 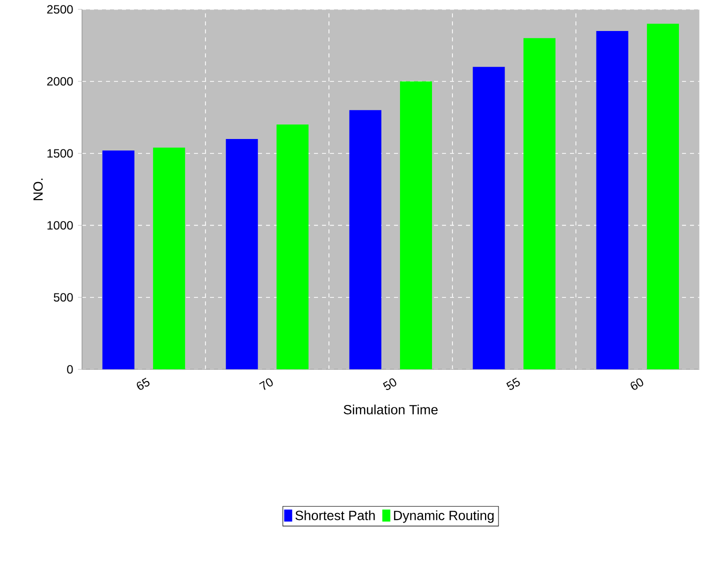 What do you see at coordinates (637, 384) in the screenshot?
I see `x-tick-label: 60` at bounding box center [637, 384].